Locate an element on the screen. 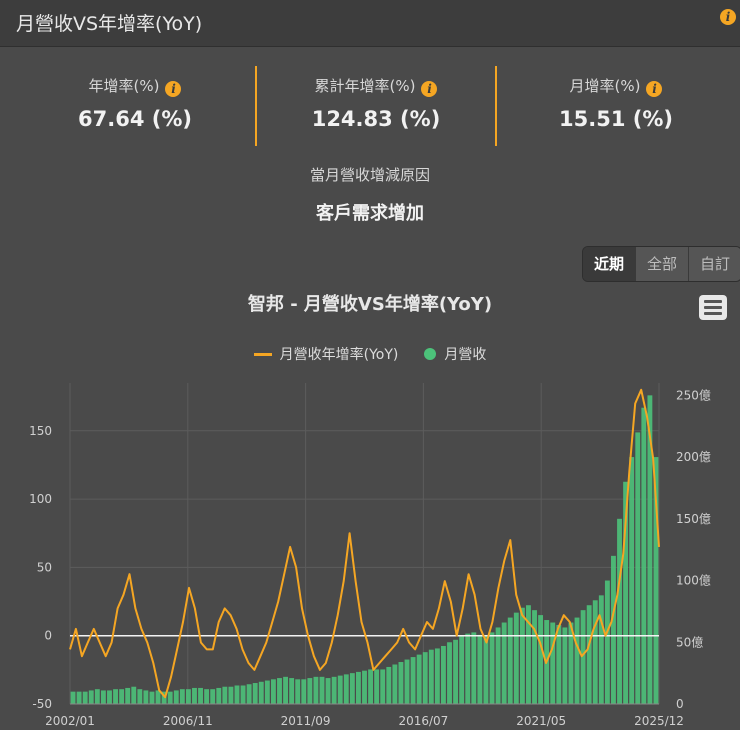  y-right-tick-label: 150億 is located at coordinates (693, 519).